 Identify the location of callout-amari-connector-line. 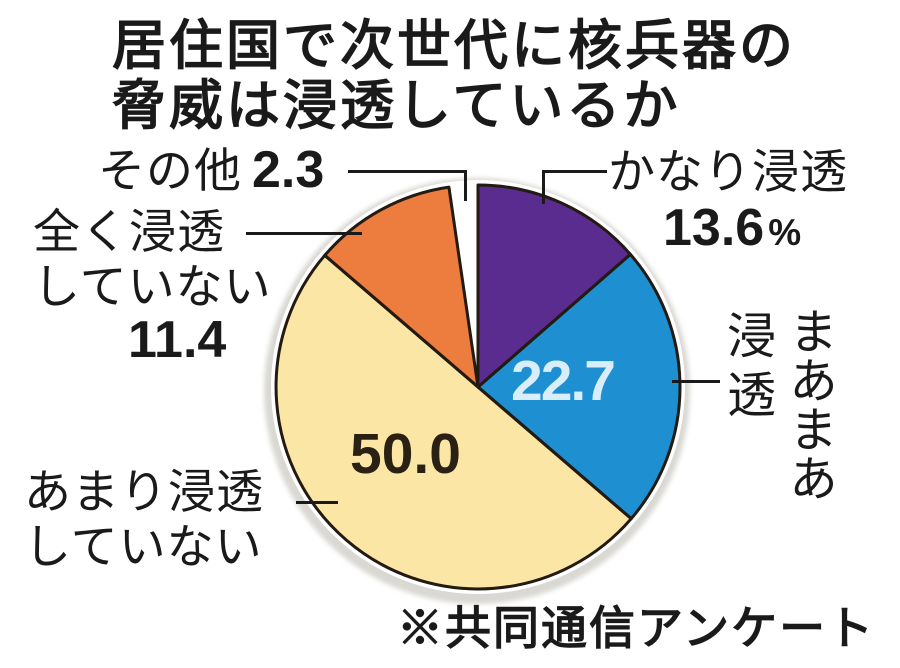
(317, 502).